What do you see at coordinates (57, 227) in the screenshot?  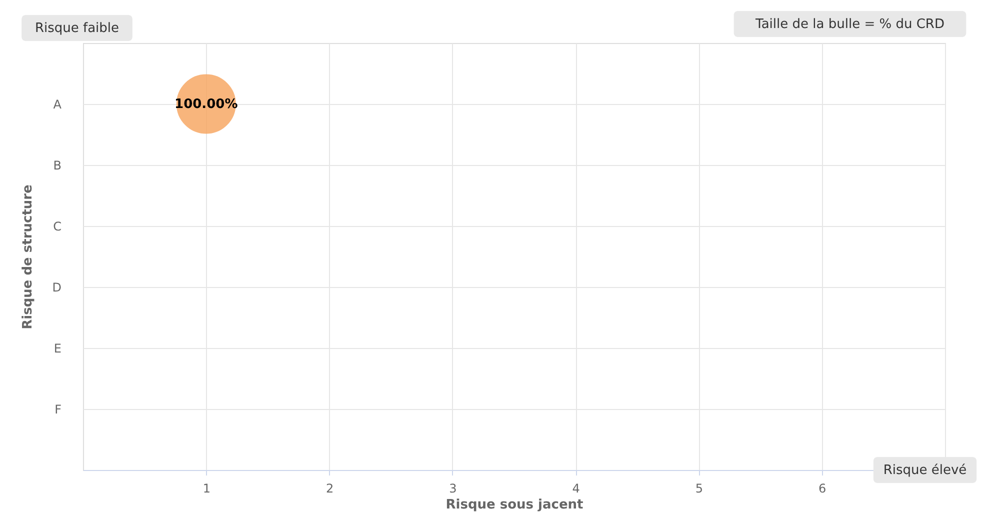 I see `y-tick-label: C` at bounding box center [57, 227].